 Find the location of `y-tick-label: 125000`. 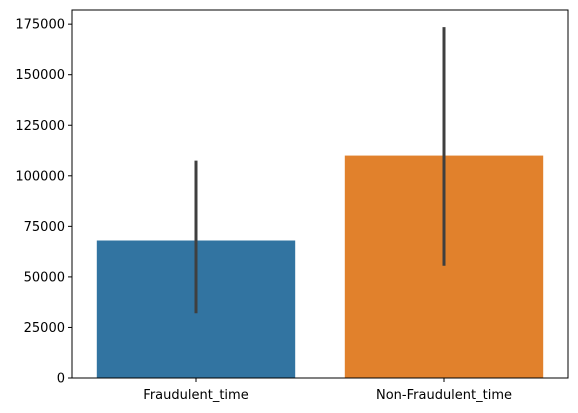

y-tick-label: 125000 is located at coordinates (40, 126).